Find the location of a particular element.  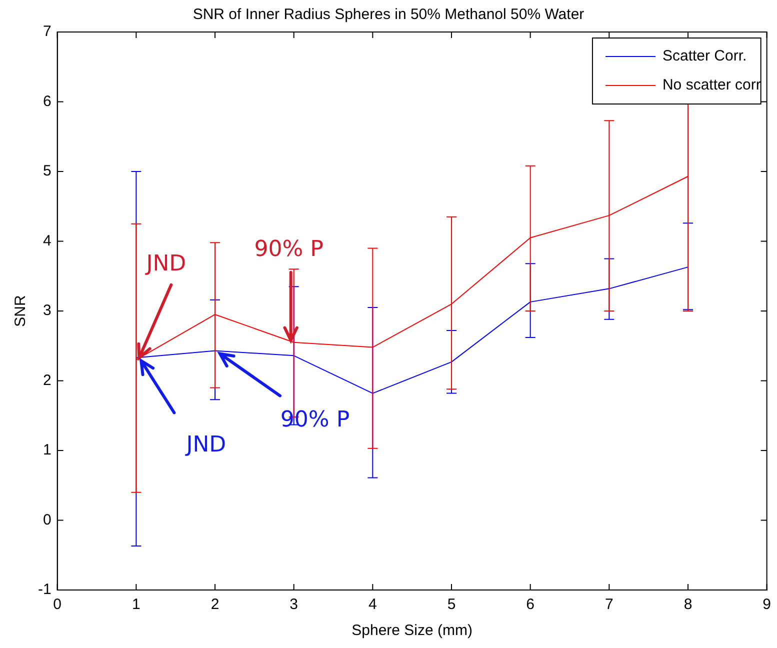

x-tick-label: 8 is located at coordinates (688, 605).